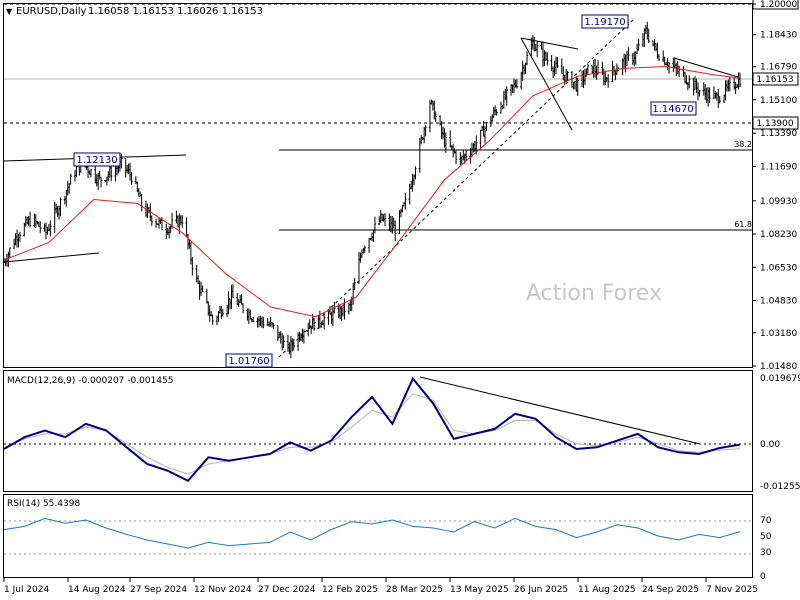 The height and width of the screenshot is (600, 800). I want to click on trendline-peak-top, so click(549, 43).